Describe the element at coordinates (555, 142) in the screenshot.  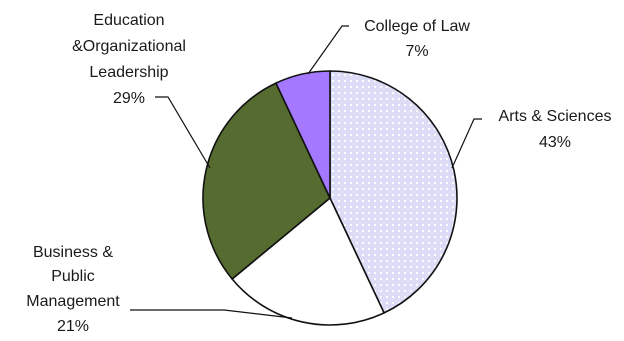
I see `slice-percent-label: 43%` at that location.